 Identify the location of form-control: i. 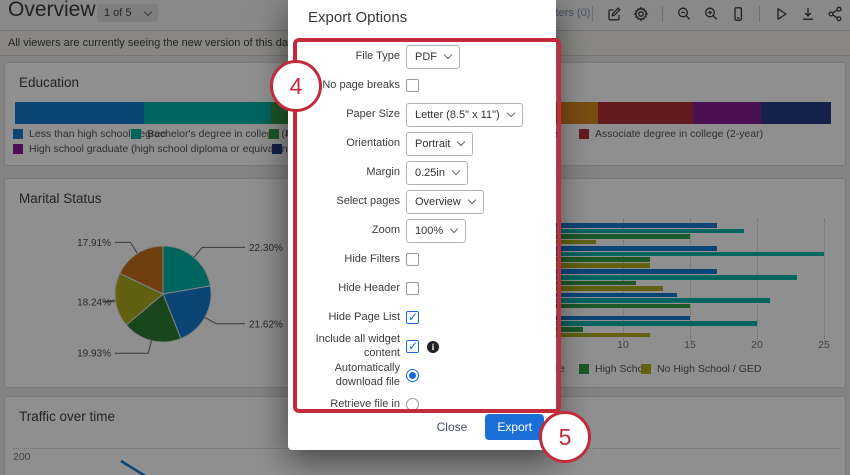
(422, 346).